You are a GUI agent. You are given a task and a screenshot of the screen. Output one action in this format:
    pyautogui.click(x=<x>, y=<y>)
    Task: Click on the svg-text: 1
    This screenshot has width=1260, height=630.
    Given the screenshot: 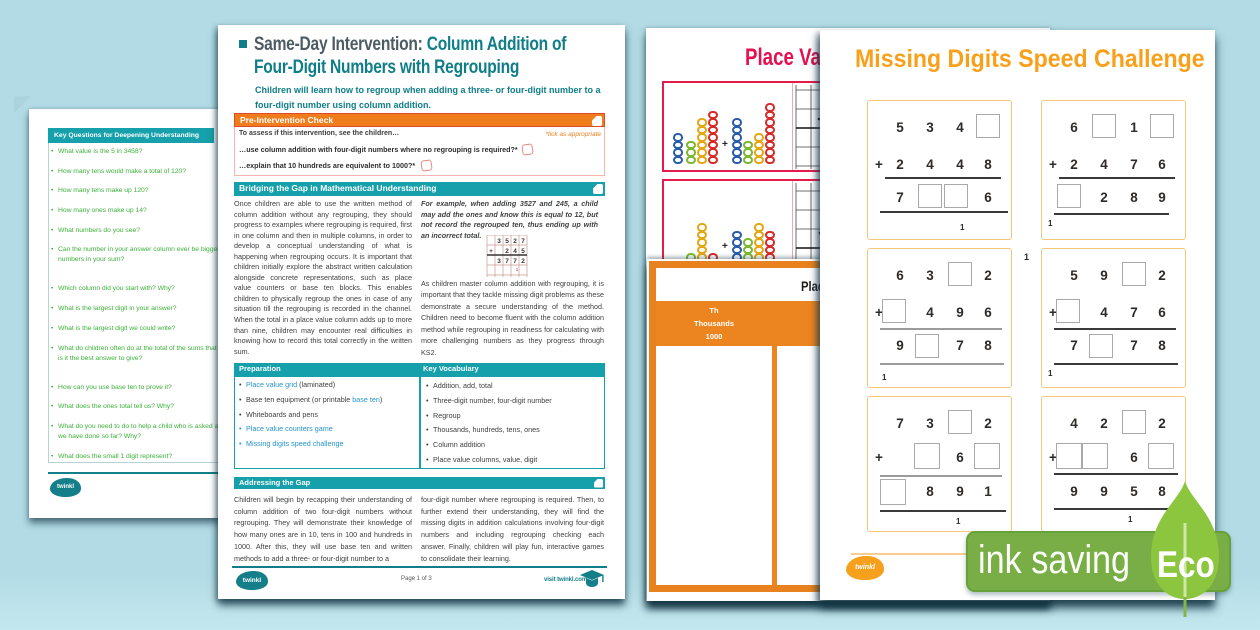 What is the action you would take?
    pyautogui.click(x=517, y=269)
    